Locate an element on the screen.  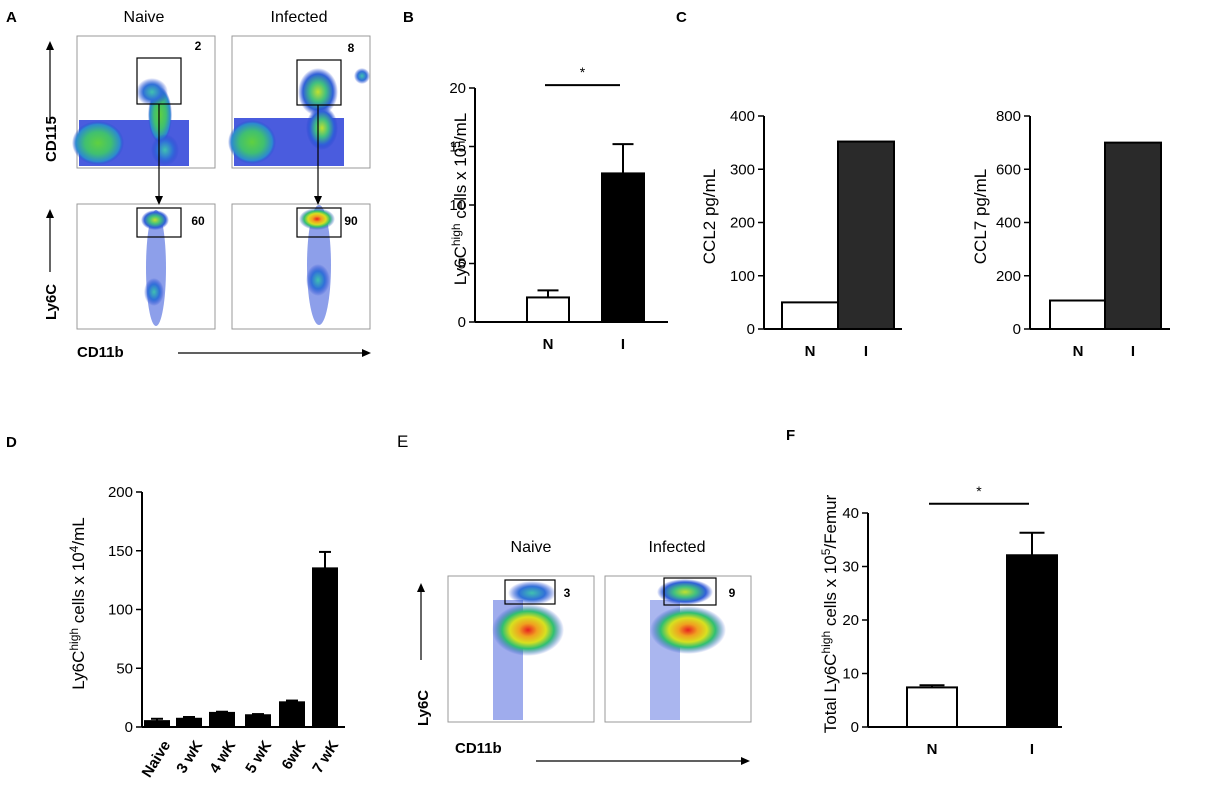
gate-a-top-infected-value: 8 is located at coordinates (351, 48).